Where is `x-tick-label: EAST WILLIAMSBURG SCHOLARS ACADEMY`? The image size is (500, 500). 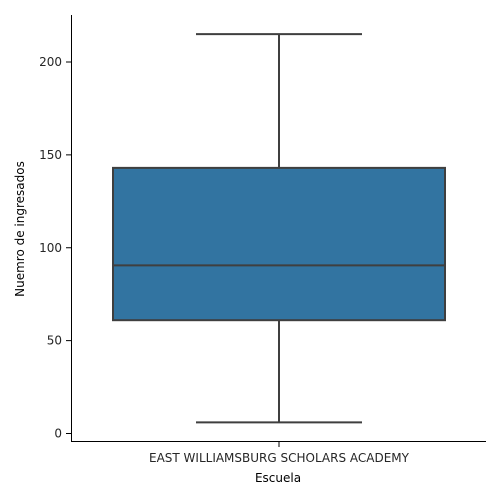
x-tick-label: EAST WILLIAMSBURG SCHOLARS ACADEMY is located at coordinates (279, 458).